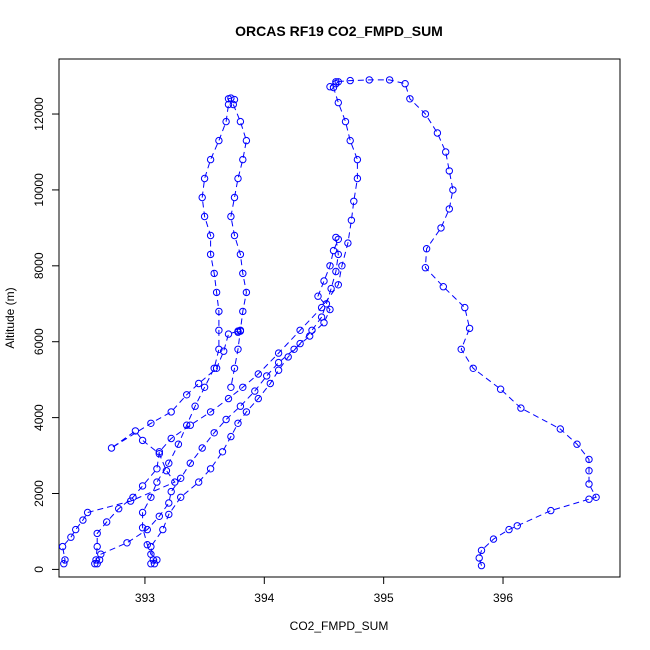 The image size is (650, 650). I want to click on series-line, so click(238, 246).